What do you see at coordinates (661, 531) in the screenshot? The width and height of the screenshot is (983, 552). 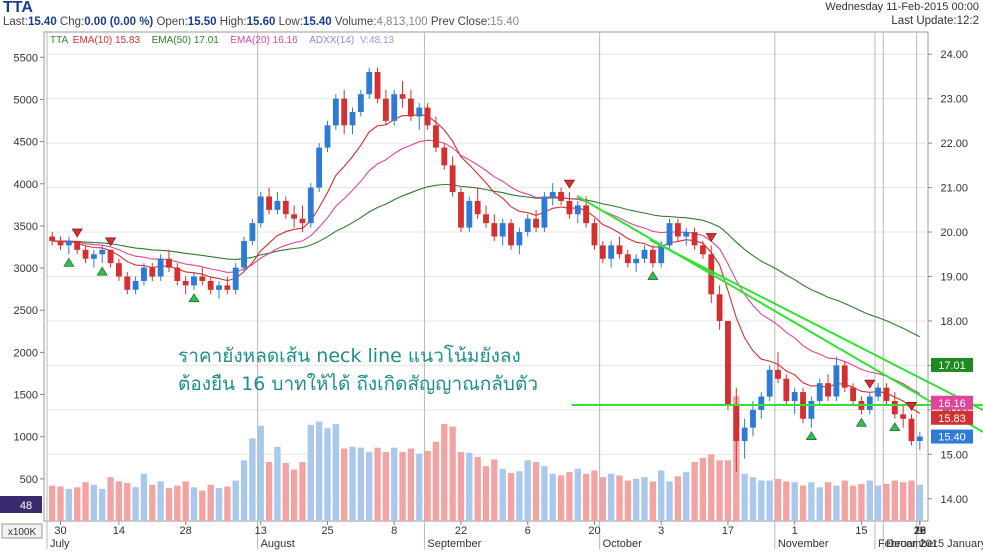 I see `time-tick-label: 3` at bounding box center [661, 531].